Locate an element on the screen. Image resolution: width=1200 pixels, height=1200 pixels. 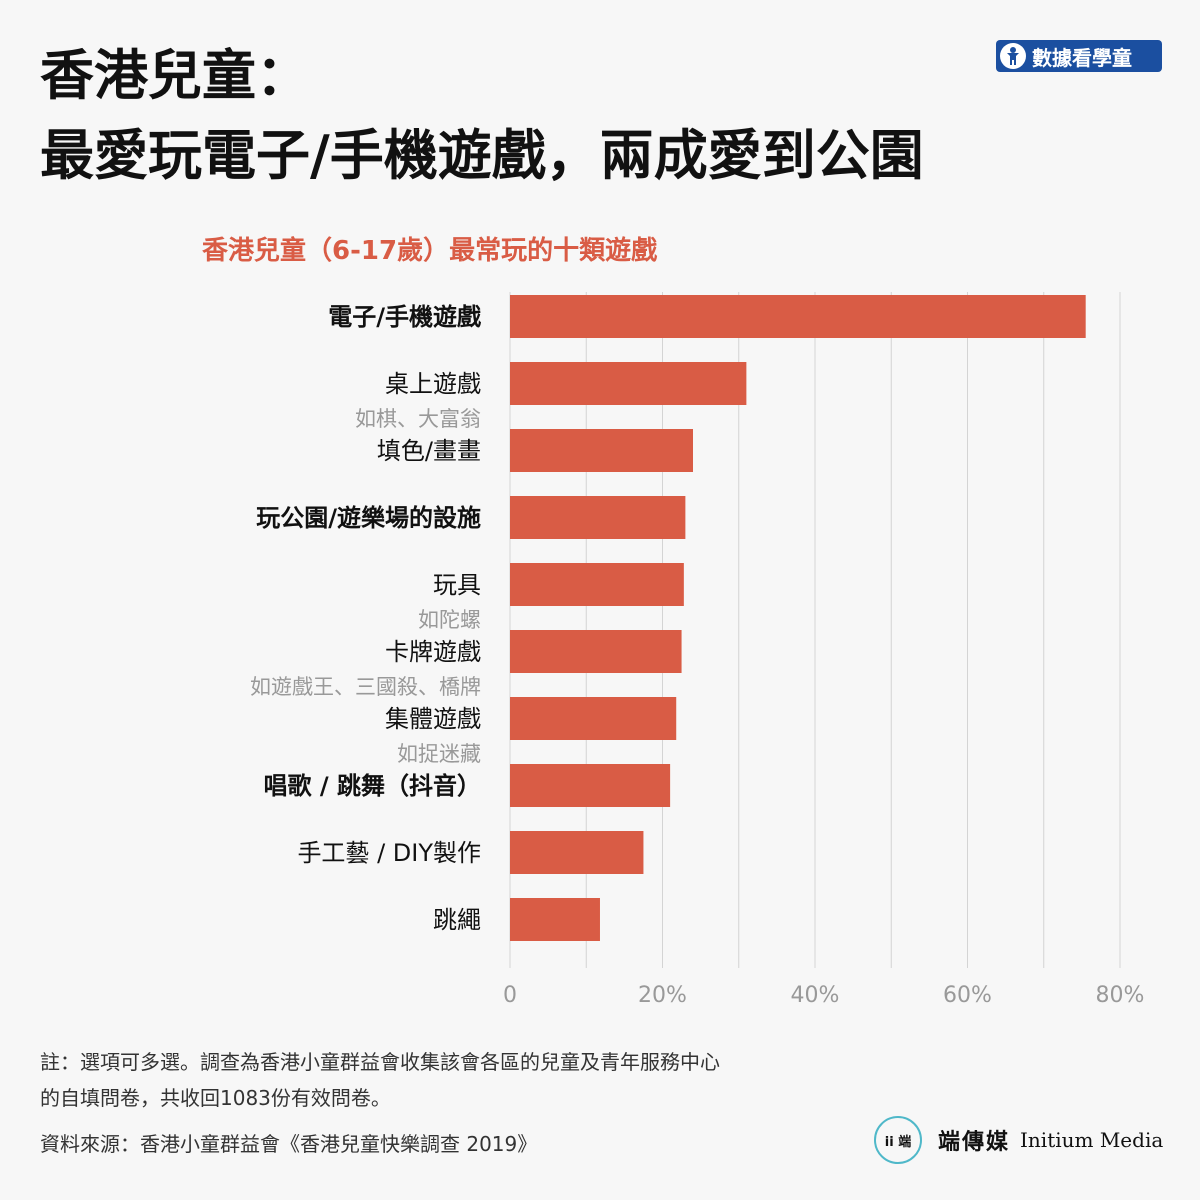
category-label: 唱歌 / 跳舞（抖音） is located at coordinates (372, 786).